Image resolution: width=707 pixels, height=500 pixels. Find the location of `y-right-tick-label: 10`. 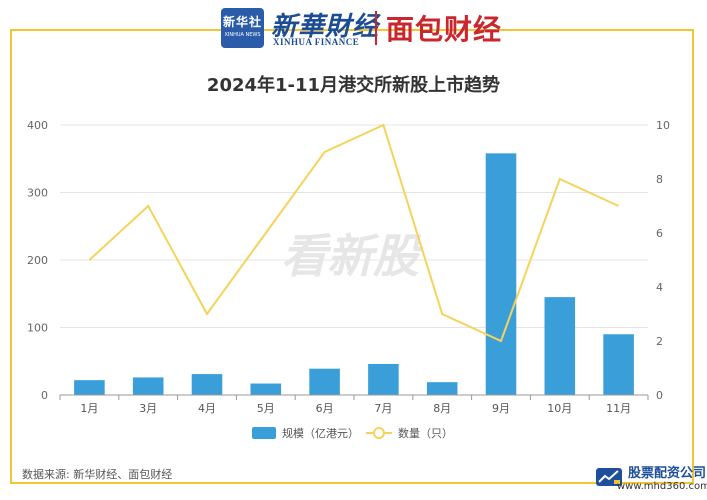

y-right-tick-label: 10 is located at coordinates (663, 125).